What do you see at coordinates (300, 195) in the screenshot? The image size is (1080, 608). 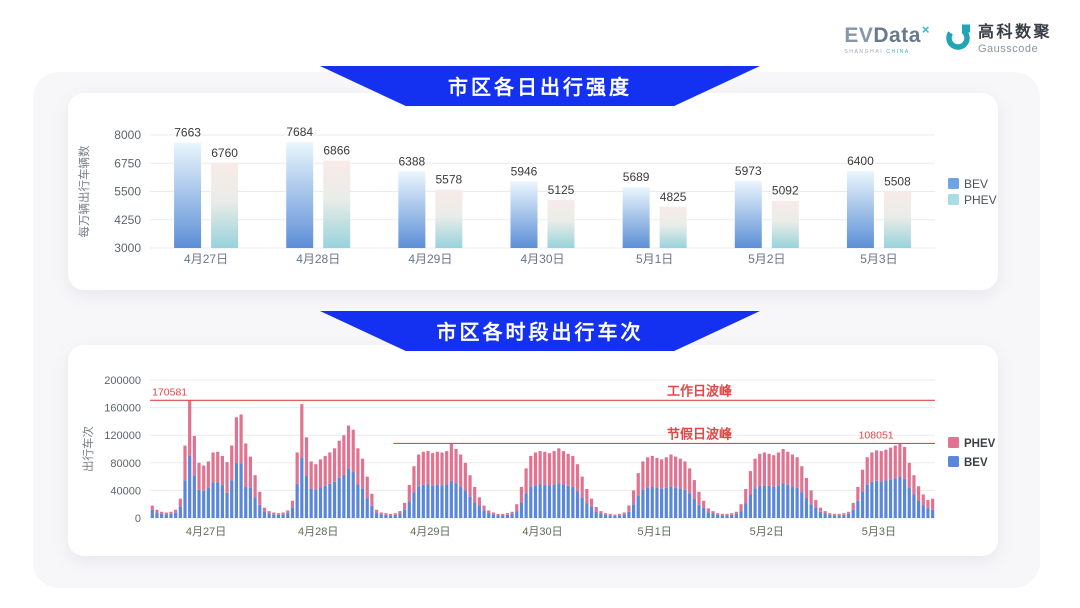 I see `bev-bar-4月28日` at bounding box center [300, 195].